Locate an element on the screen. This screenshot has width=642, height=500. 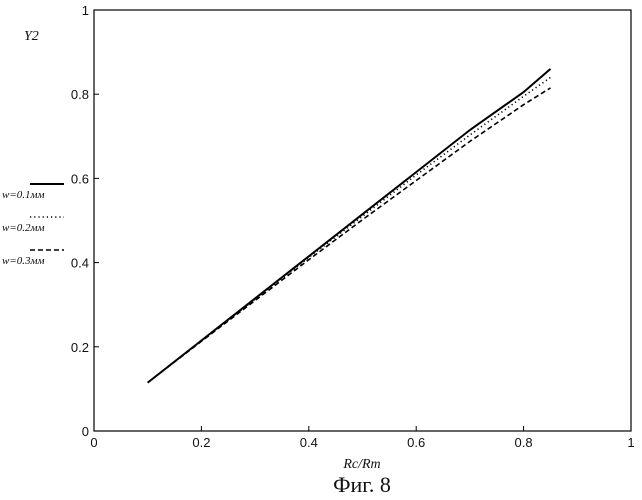
legend: w=0.1мм w=0.2мм w=0.3мм is located at coordinates (33, 225).